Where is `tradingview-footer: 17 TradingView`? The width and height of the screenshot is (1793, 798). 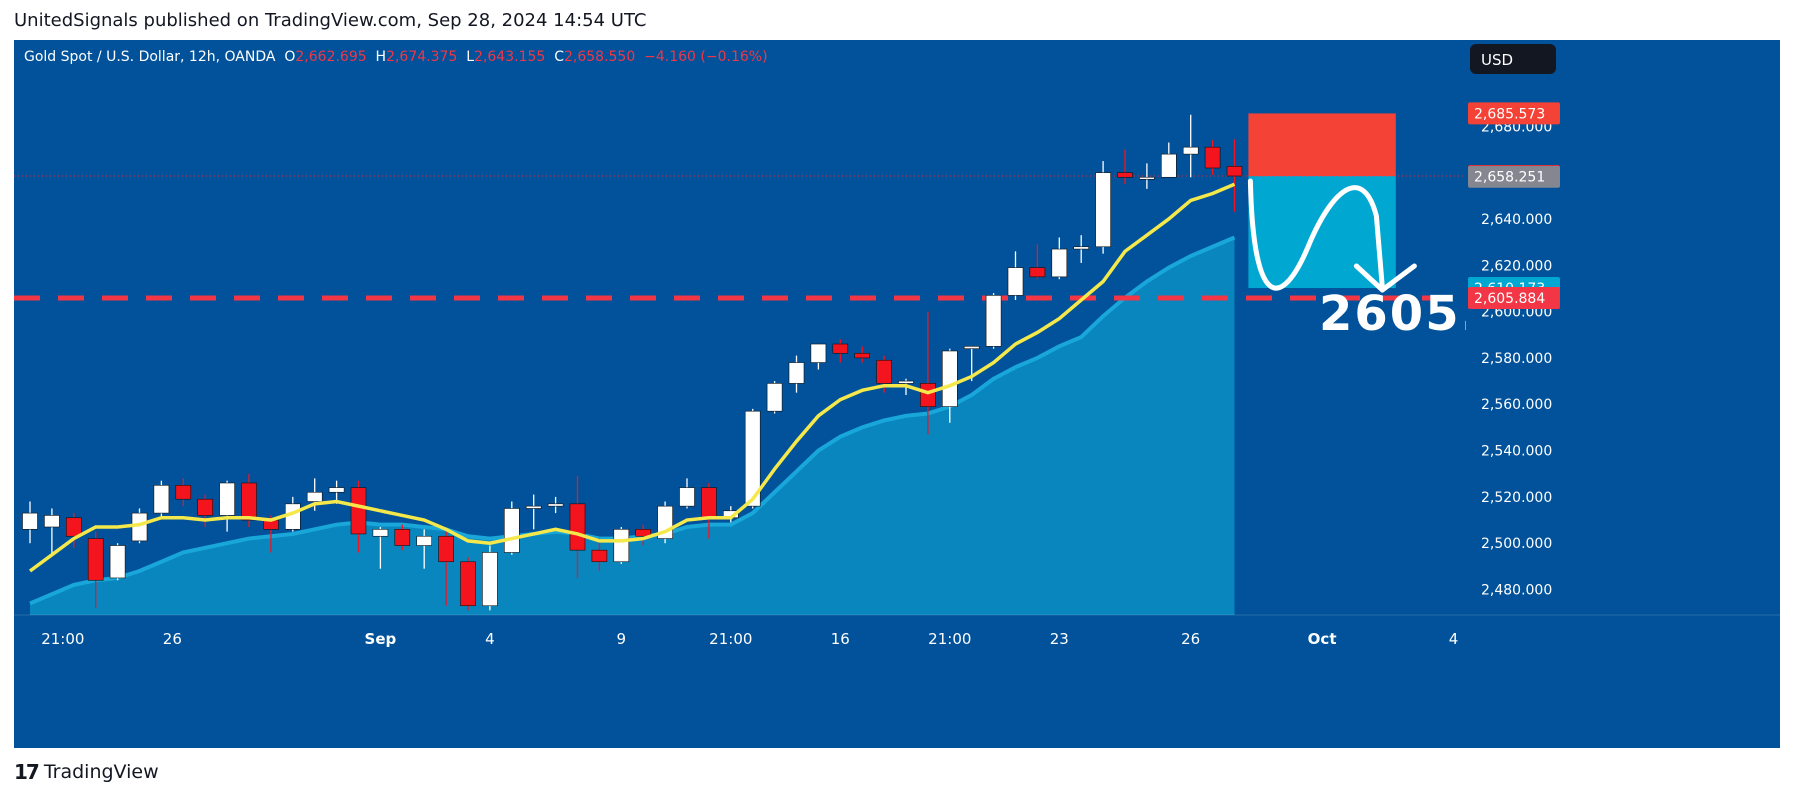 tradingview-footer: 17 TradingView is located at coordinates (86, 772).